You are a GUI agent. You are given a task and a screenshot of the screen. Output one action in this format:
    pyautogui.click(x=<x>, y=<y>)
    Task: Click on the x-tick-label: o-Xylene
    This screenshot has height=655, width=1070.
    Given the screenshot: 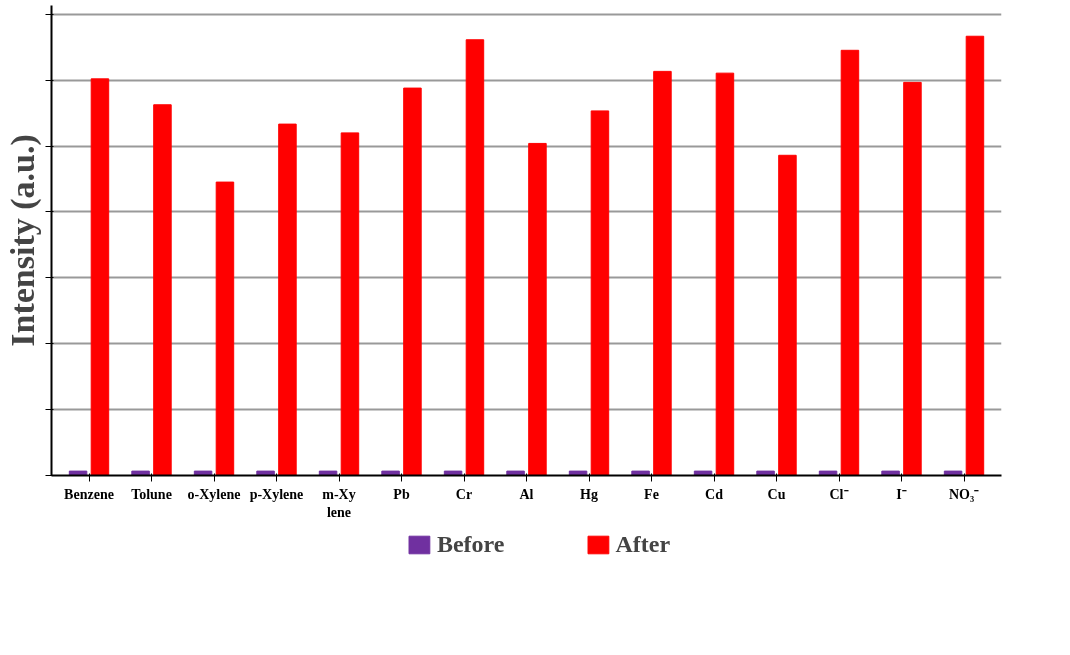 What is the action you would take?
    pyautogui.click(x=214, y=494)
    